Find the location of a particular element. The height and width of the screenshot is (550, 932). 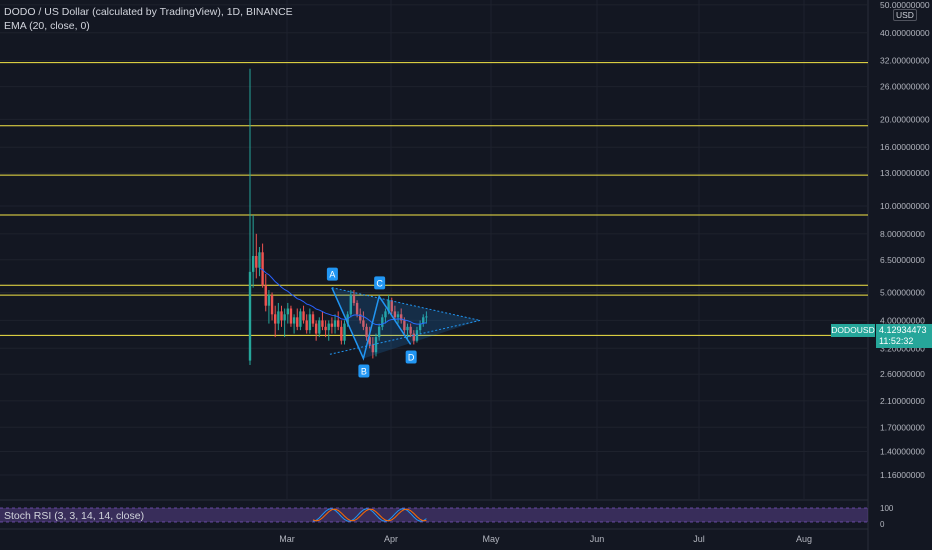

time-tick: May is located at coordinates (491, 539).